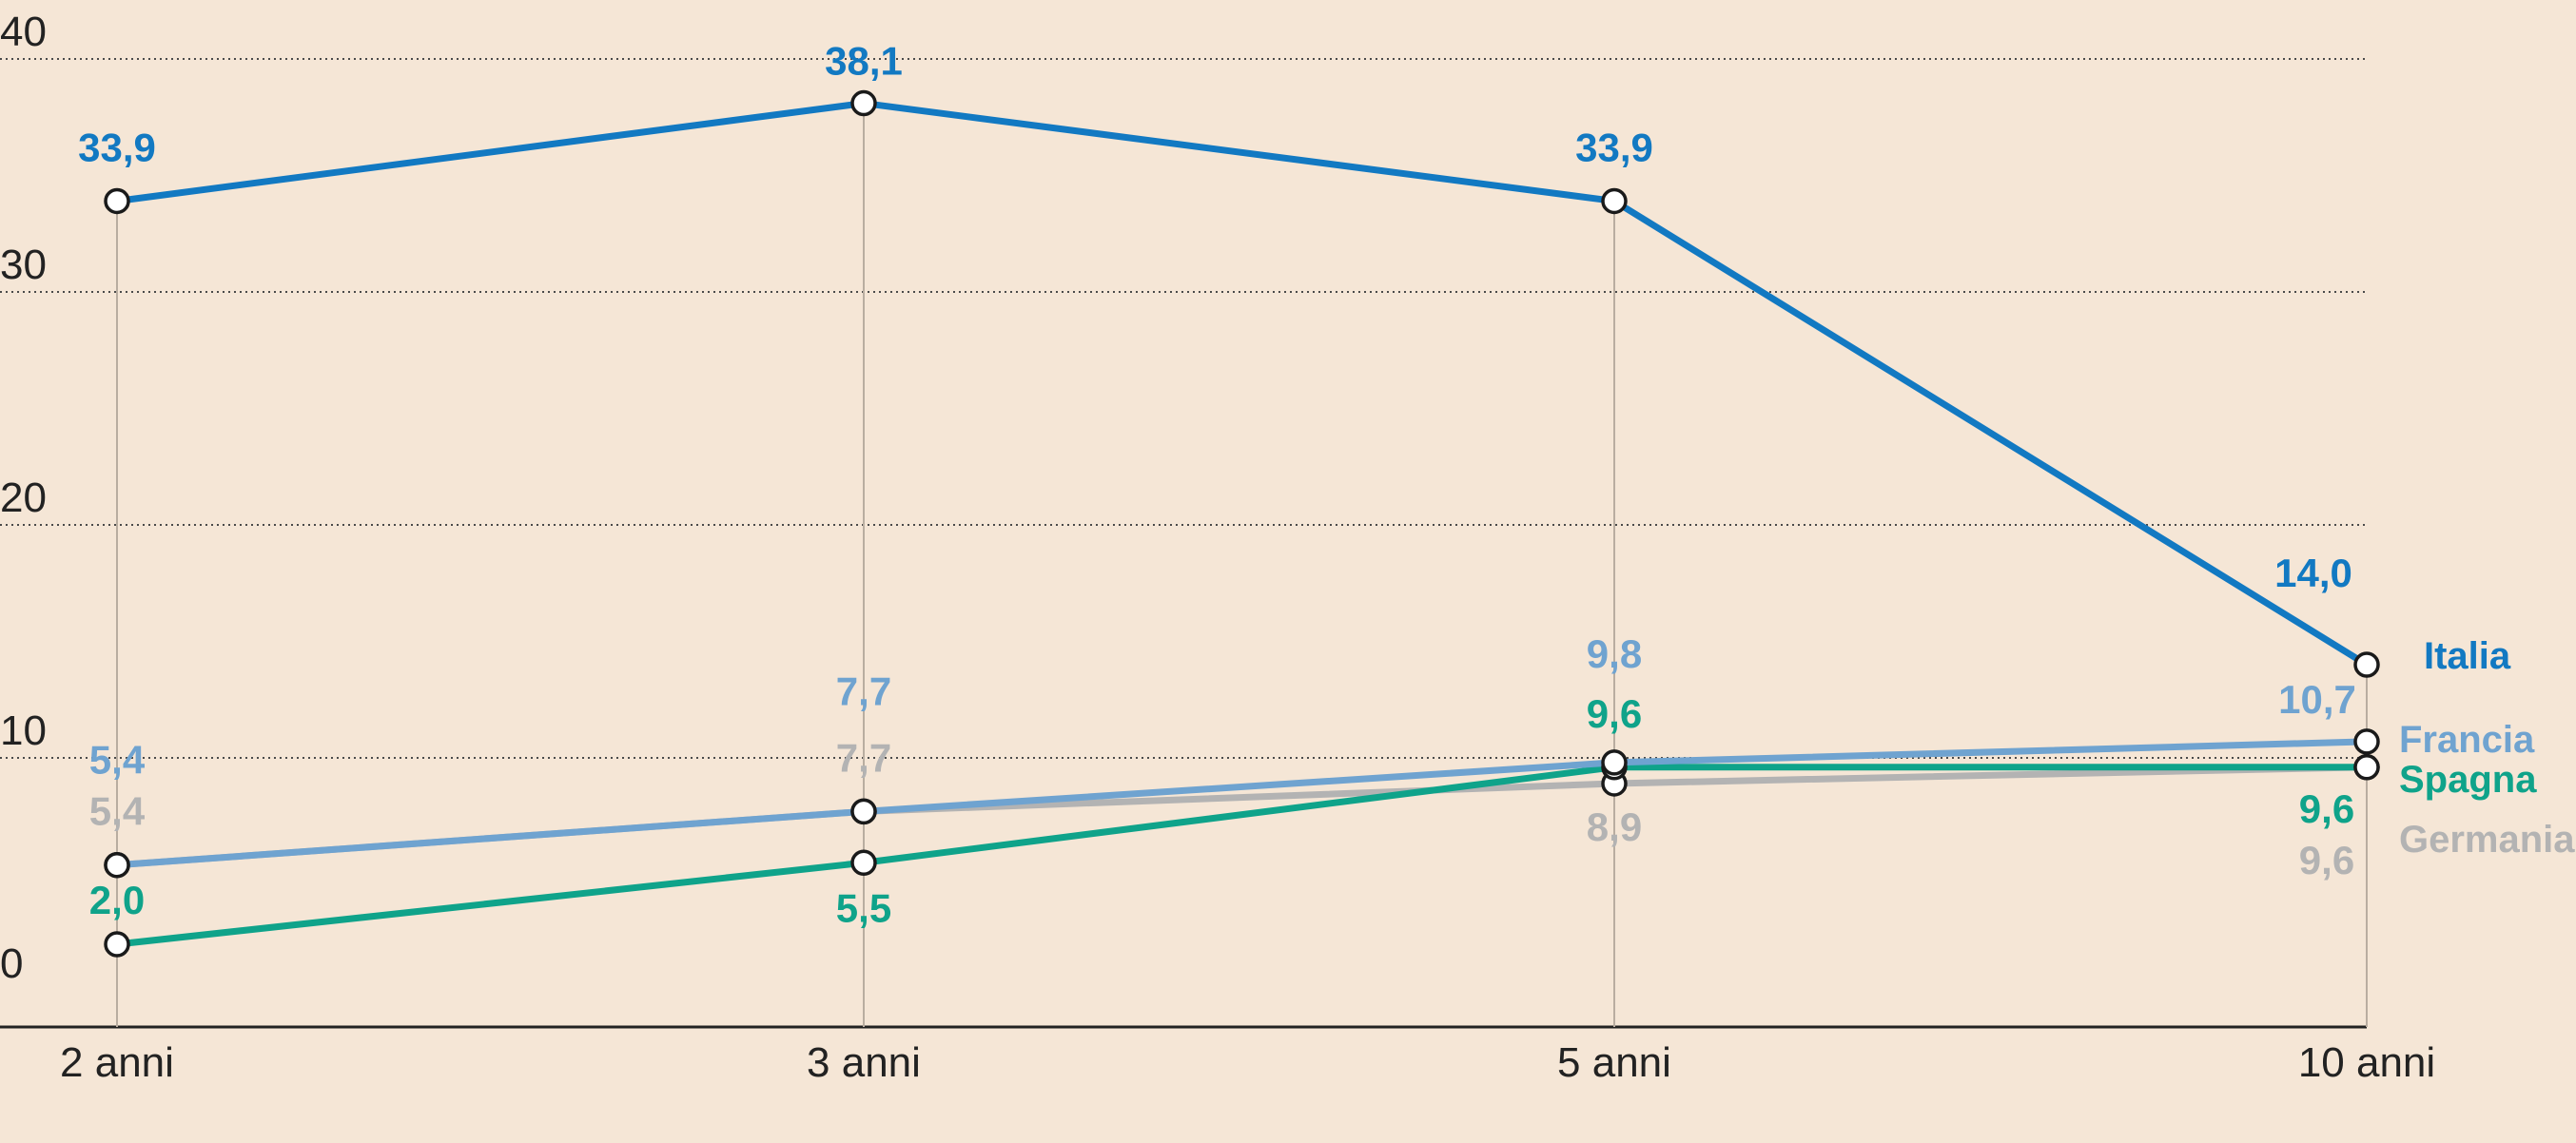  I want to click on data-label-italia-2-anni: 33,9, so click(117, 147).